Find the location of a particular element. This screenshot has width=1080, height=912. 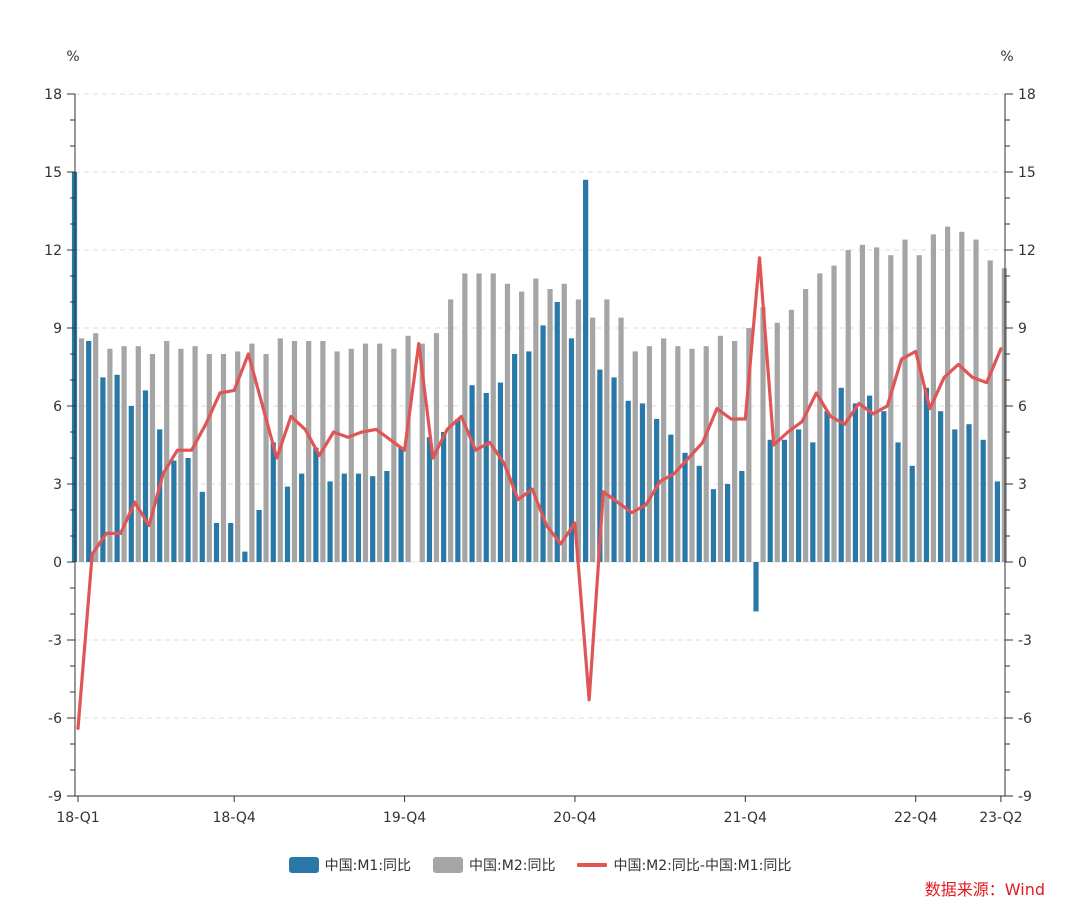

right-axis-unit: % is located at coordinates (1006, 57).